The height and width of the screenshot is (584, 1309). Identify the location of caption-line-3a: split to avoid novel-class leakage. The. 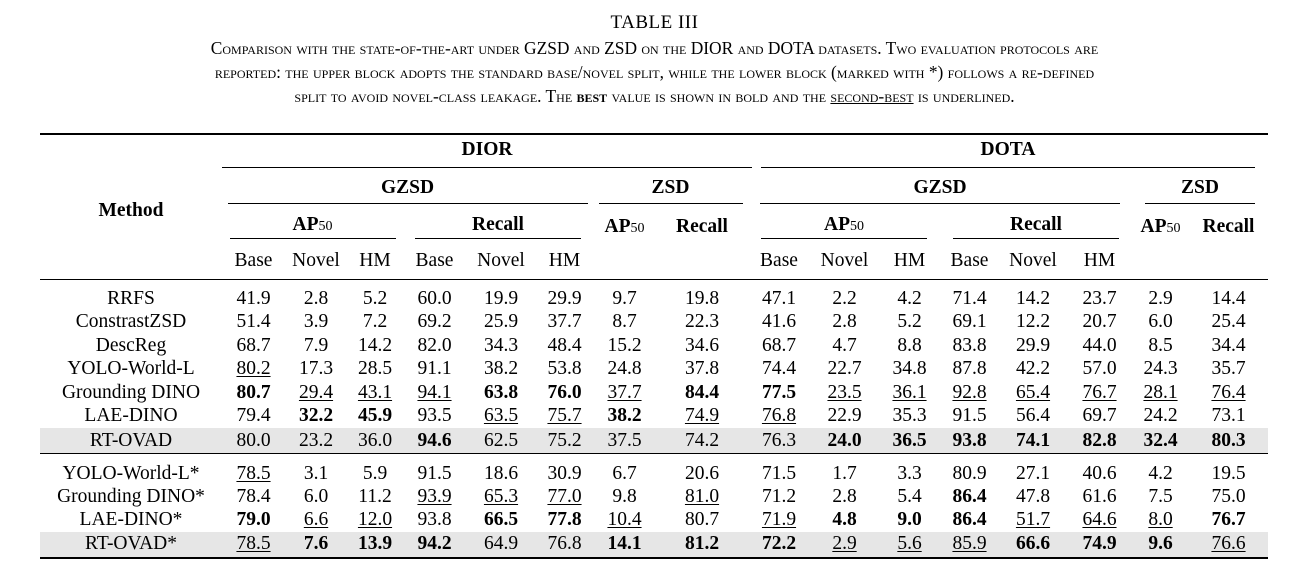
(435, 96).